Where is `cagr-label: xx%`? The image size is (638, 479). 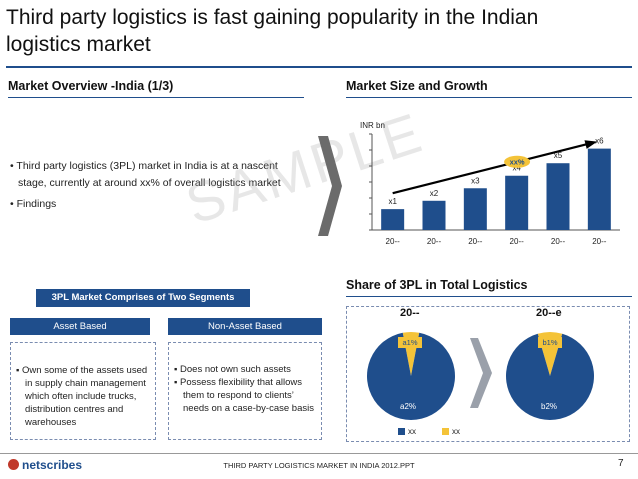
cagr-label: xx% is located at coordinates (517, 162).